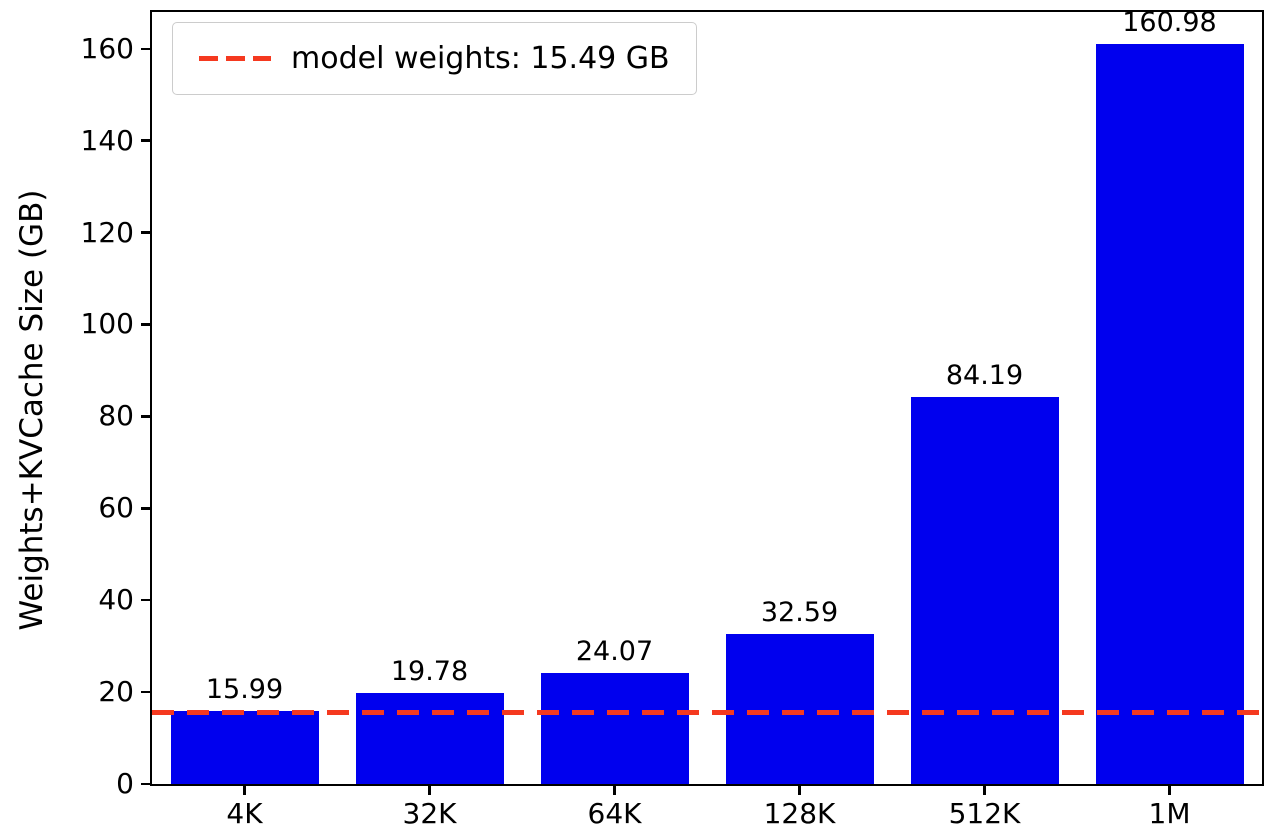  Describe the element at coordinates (429, 813) in the screenshot. I see `x-tick-label: 32K` at that location.